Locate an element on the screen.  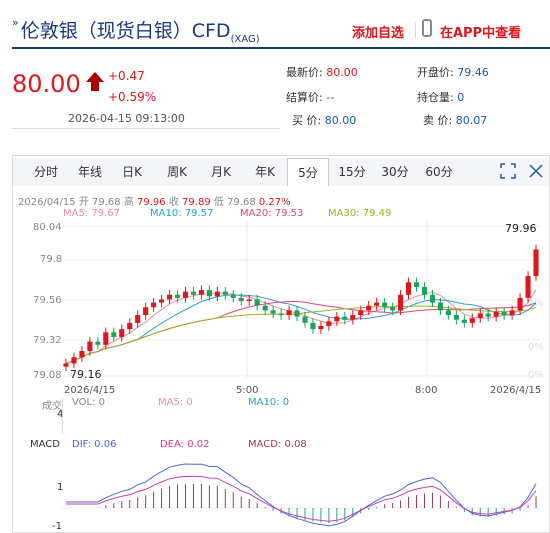
macd-dea: DEA: 0.02 is located at coordinates (185, 444).